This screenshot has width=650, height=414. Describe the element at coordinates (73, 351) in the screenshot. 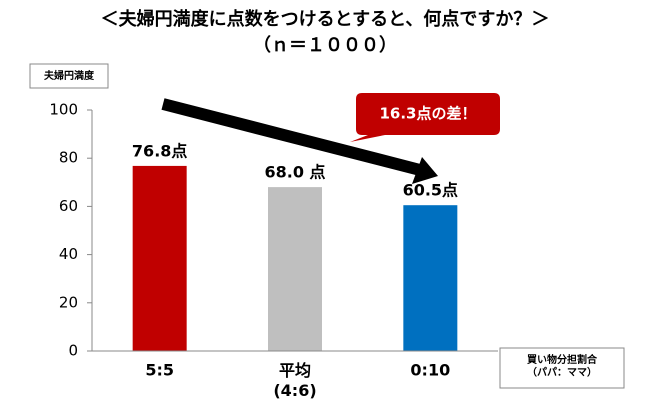

I see `y-tick-label: 0` at that location.